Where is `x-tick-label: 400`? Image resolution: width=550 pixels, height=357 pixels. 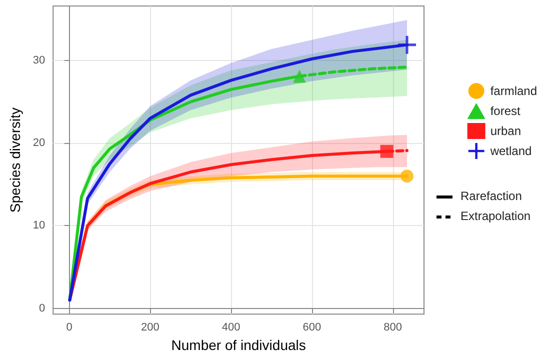
x-tick-label: 400 is located at coordinates (231, 328).